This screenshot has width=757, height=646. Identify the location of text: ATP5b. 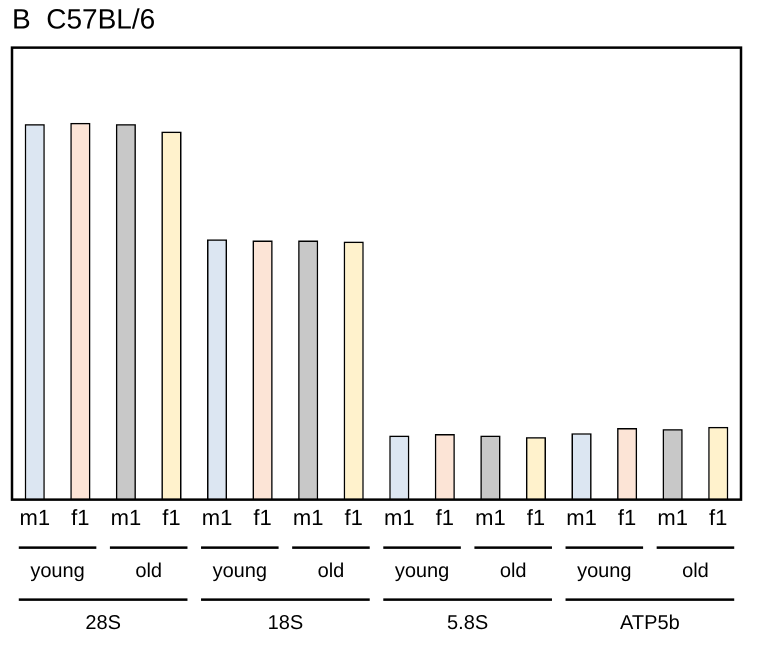
(650, 623).